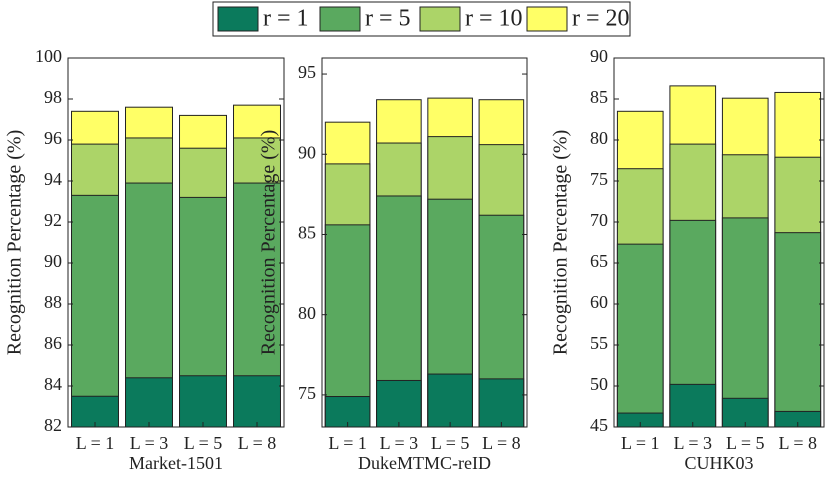  I want to click on y-tick-label: 70, so click(599, 220).